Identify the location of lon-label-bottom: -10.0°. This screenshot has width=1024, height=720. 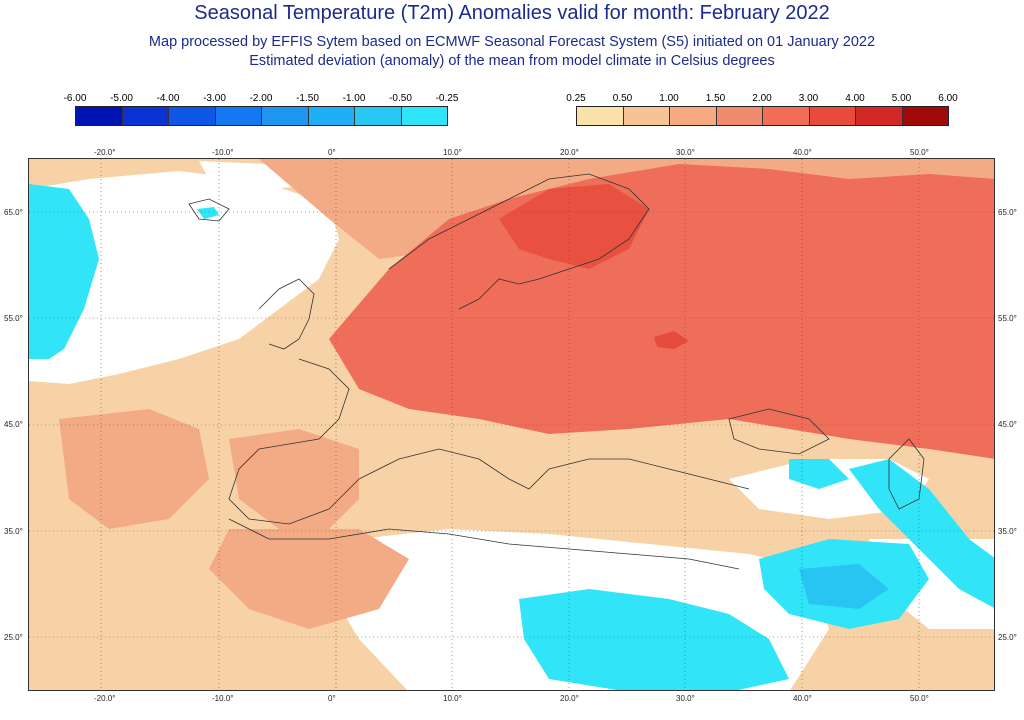
(223, 698).